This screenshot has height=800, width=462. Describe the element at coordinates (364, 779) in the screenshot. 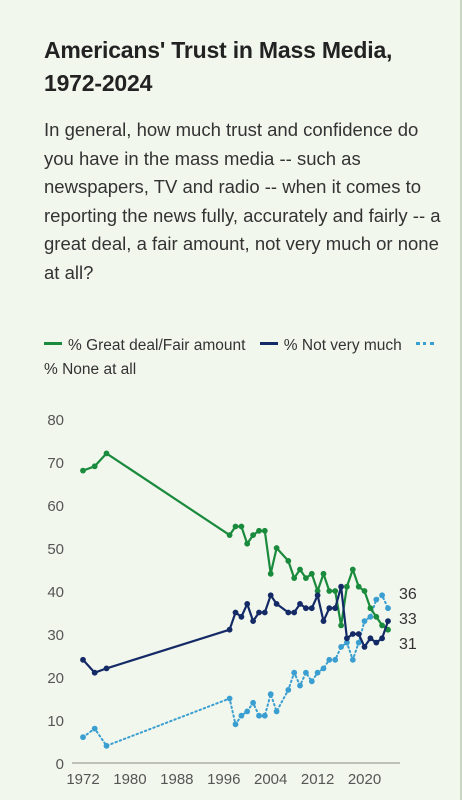

I see `x-tick-label: 2020` at that location.